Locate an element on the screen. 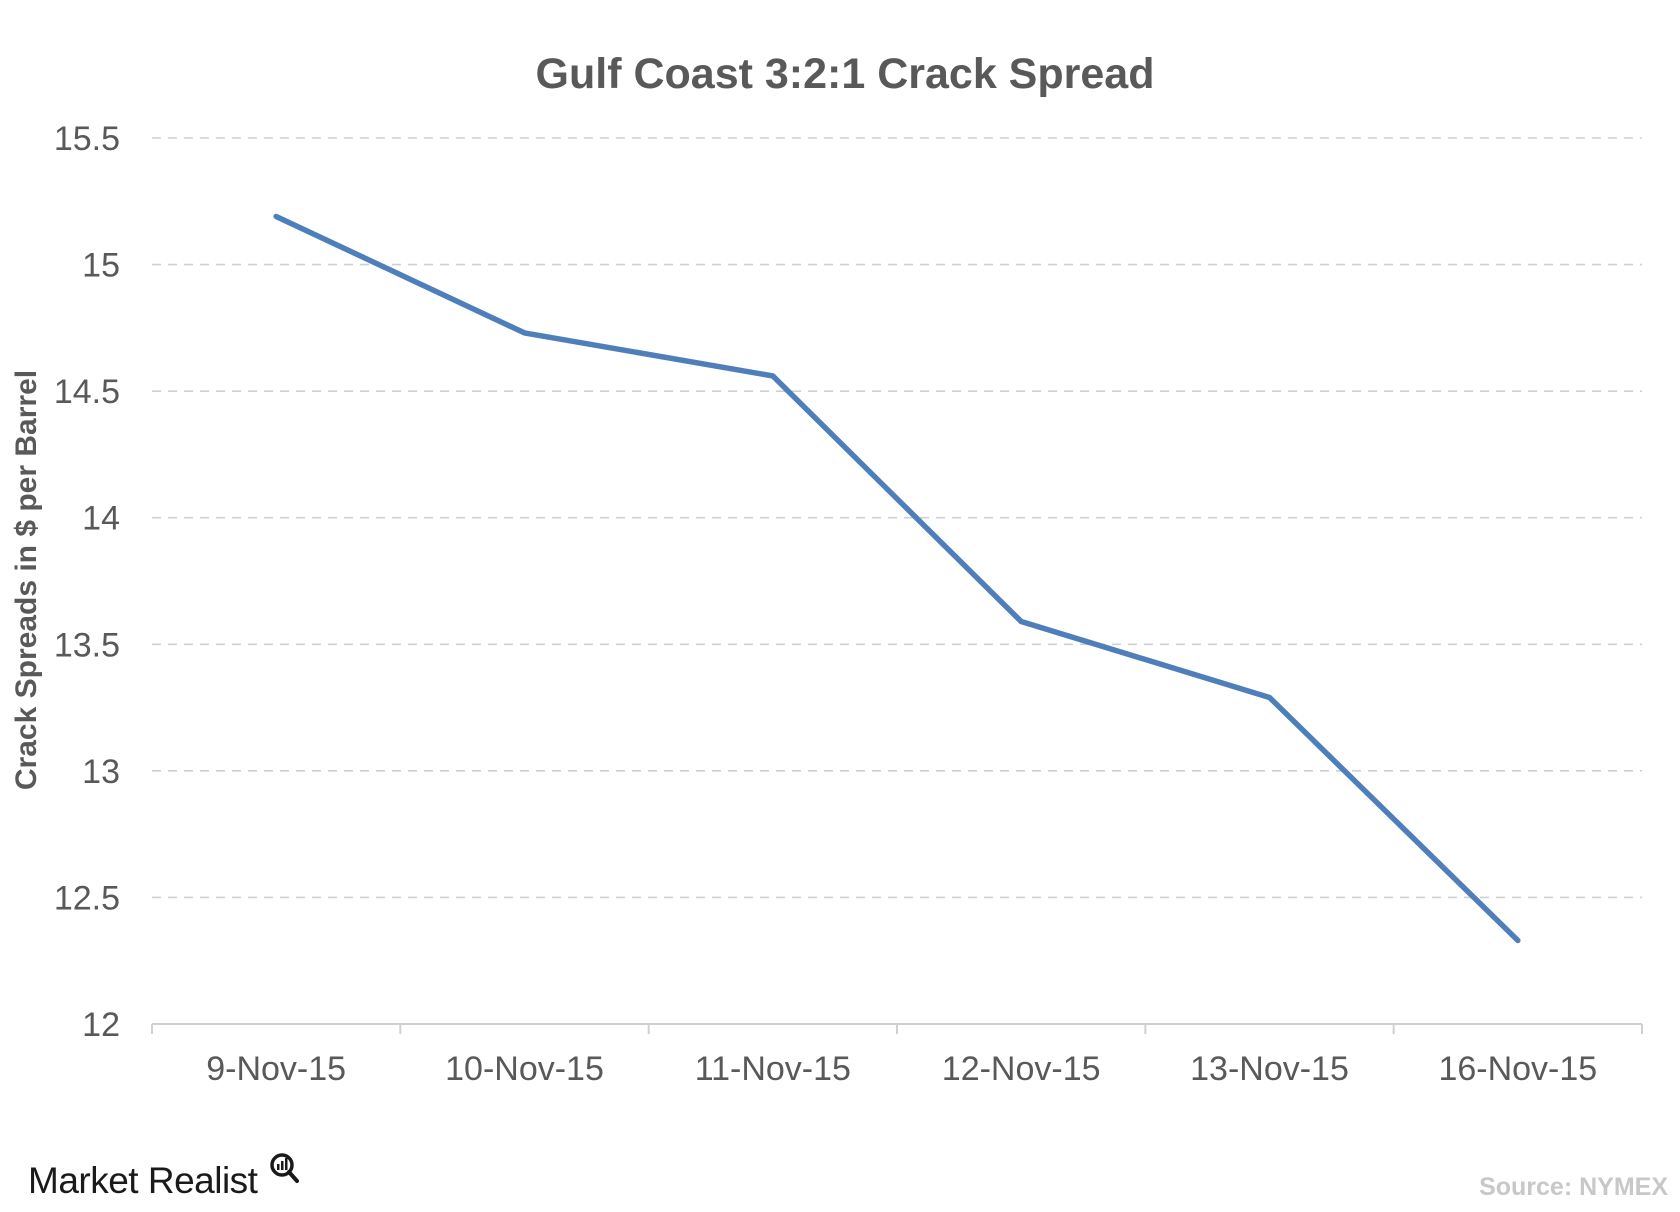  y-tick-label: 12 is located at coordinates (101, 1025).